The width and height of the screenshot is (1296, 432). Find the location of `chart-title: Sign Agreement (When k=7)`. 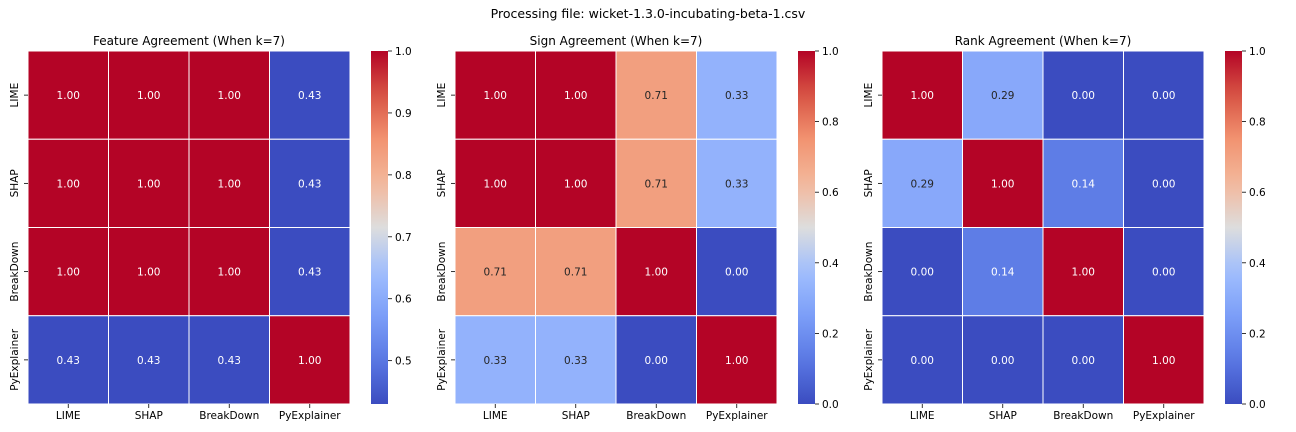

chart-title: Sign Agreement (When k=7) is located at coordinates (616, 41).